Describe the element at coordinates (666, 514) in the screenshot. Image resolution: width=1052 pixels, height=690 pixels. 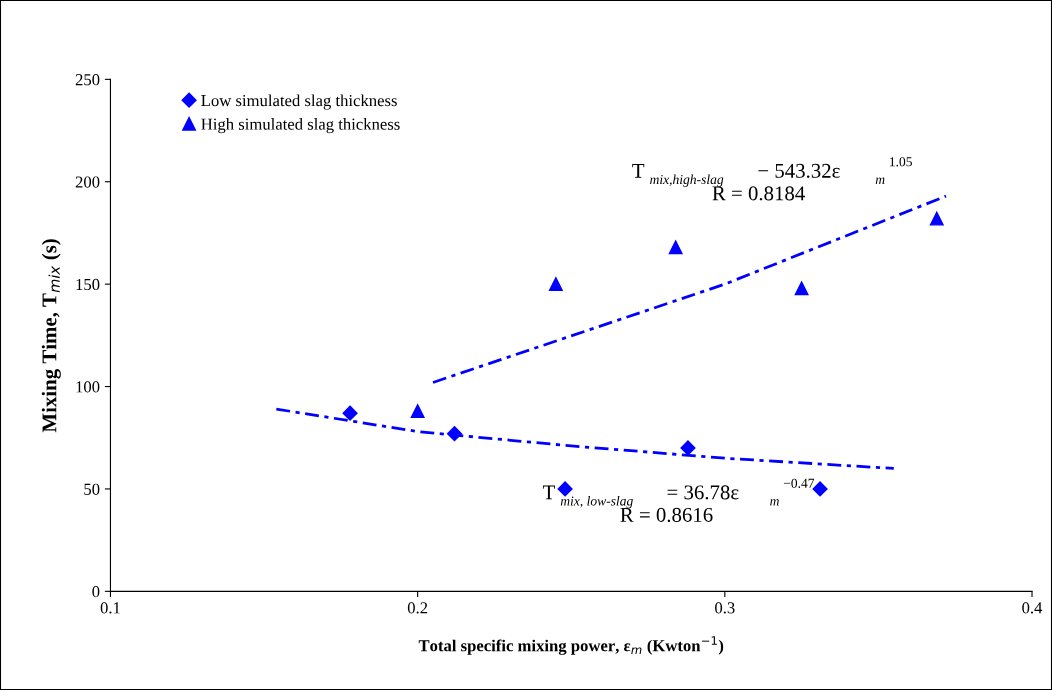
I see `annotation: R = 0.8616` at that location.